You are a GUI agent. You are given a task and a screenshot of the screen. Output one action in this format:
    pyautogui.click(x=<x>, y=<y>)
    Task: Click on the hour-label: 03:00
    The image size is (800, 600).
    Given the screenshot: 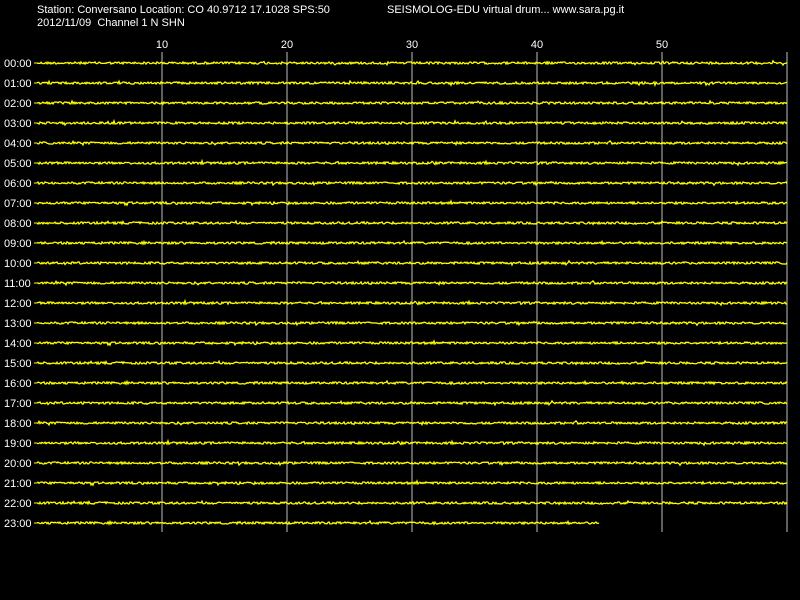 What is the action you would take?
    pyautogui.click(x=18, y=124)
    